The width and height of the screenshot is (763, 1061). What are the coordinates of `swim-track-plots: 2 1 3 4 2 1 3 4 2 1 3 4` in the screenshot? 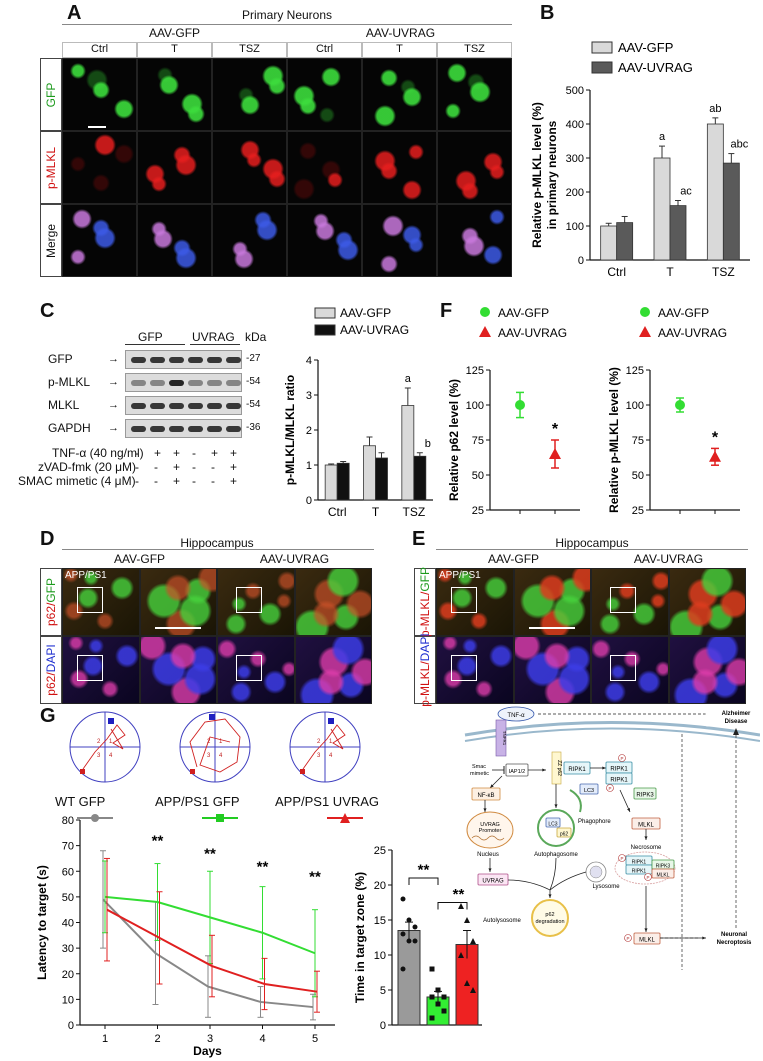 It's located at (215, 747).